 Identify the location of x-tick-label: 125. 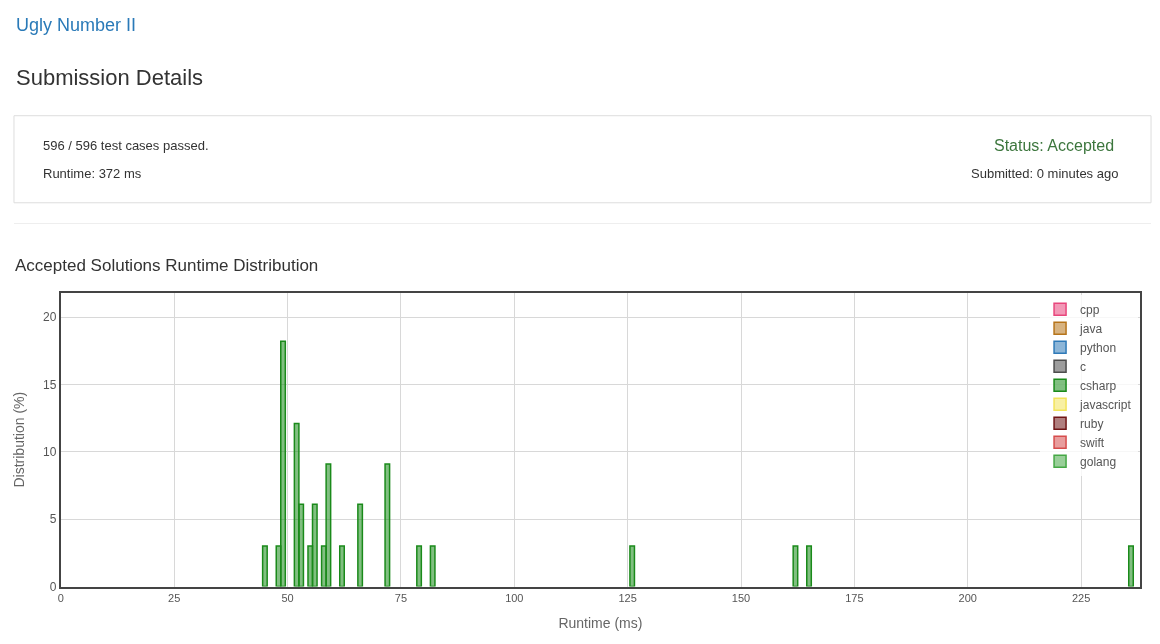
(627, 597).